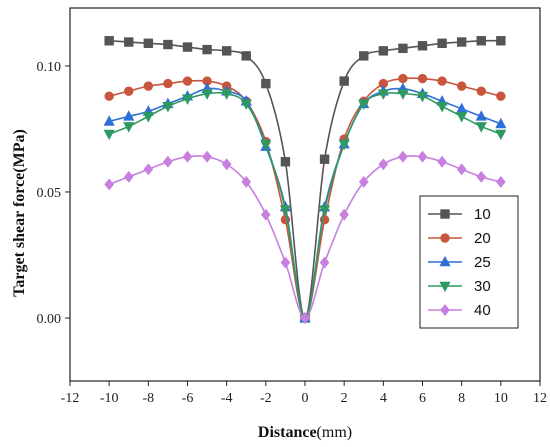 This screenshot has width=550, height=447. Describe the element at coordinates (482, 238) in the screenshot. I see `legend-label: 20` at that location.